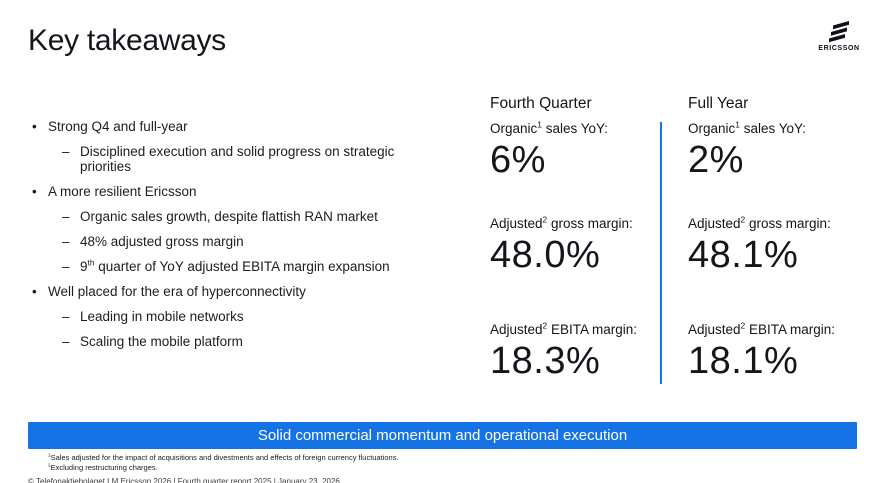 This screenshot has height=483, width=885. What do you see at coordinates (743, 255) in the screenshot?
I see `metric-value: 48.1%` at bounding box center [743, 255].